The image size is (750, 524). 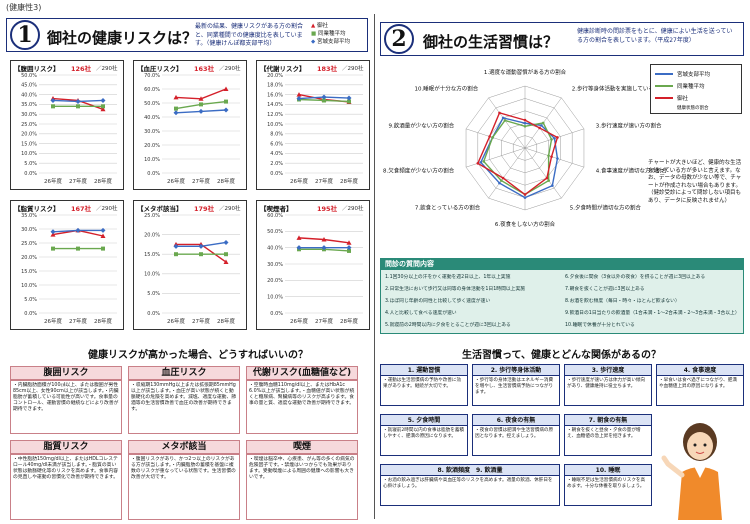 What do you see at coordinates (37, 209) in the screenshot?
I see `chart-title: 【脂質リスク】` at bounding box center [37, 209].